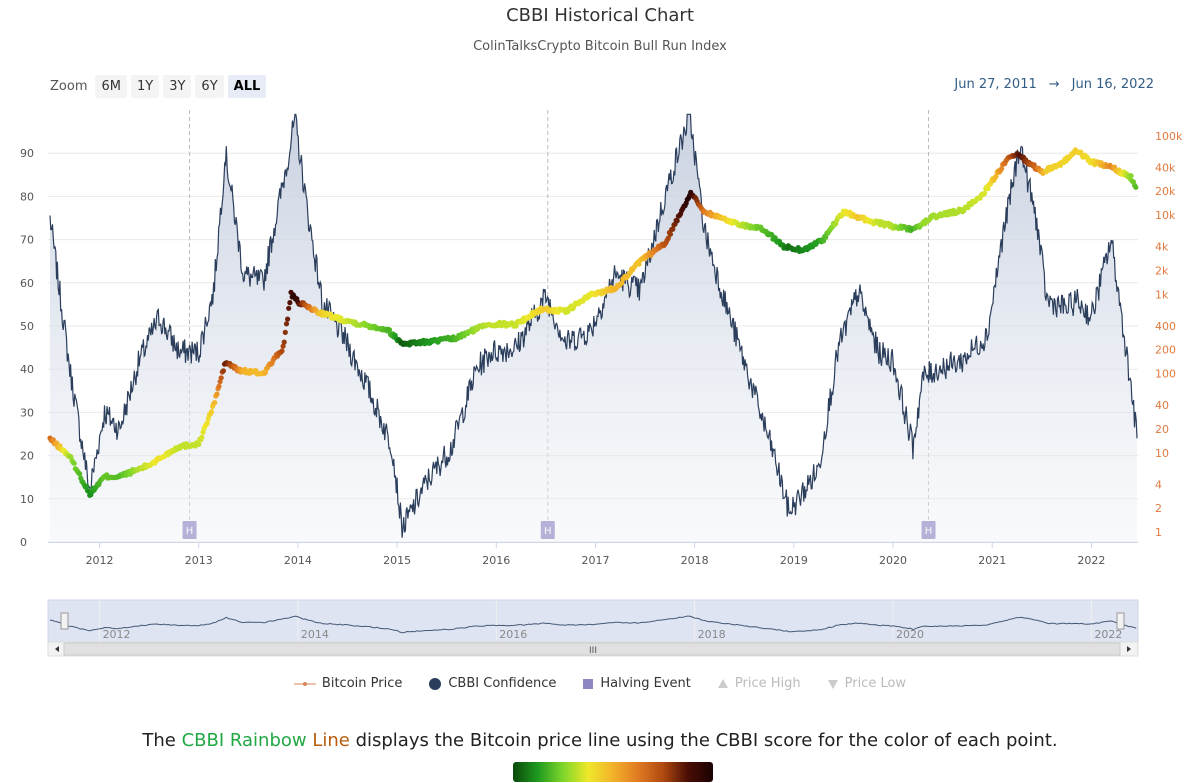 The image size is (1200, 783). What do you see at coordinates (304, 683) in the screenshot?
I see `line-dot-icon` at bounding box center [304, 683].